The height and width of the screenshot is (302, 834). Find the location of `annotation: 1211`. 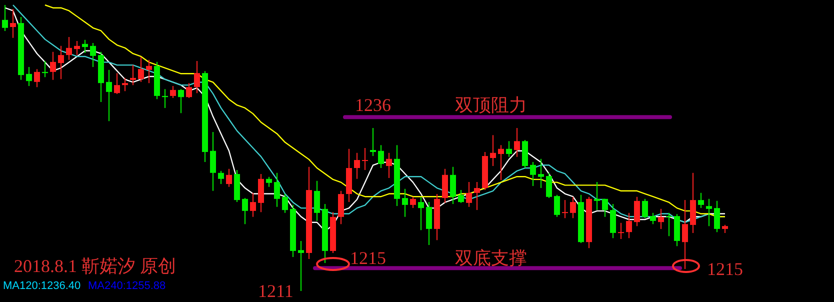

annotation: 1211 is located at coordinates (276, 291).